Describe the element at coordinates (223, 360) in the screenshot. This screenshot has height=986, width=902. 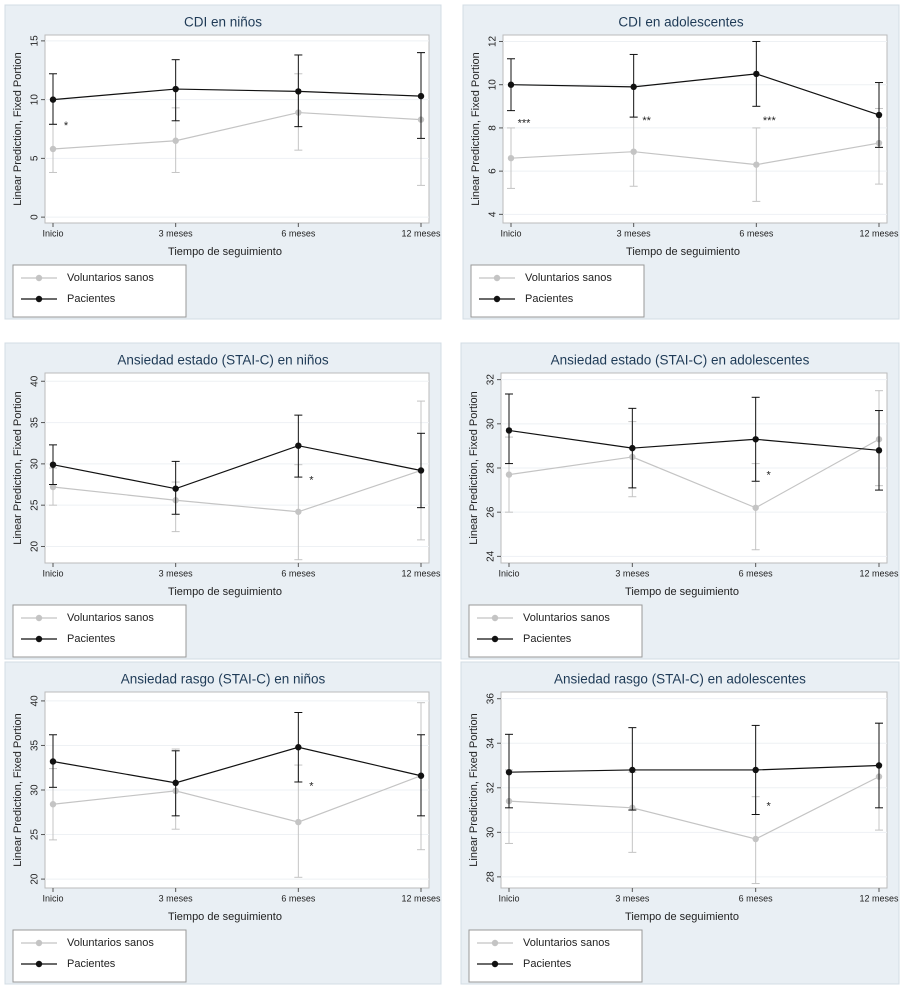
I see `chart-title: Ansiedad estado (STAI-C) en niños` at that location.